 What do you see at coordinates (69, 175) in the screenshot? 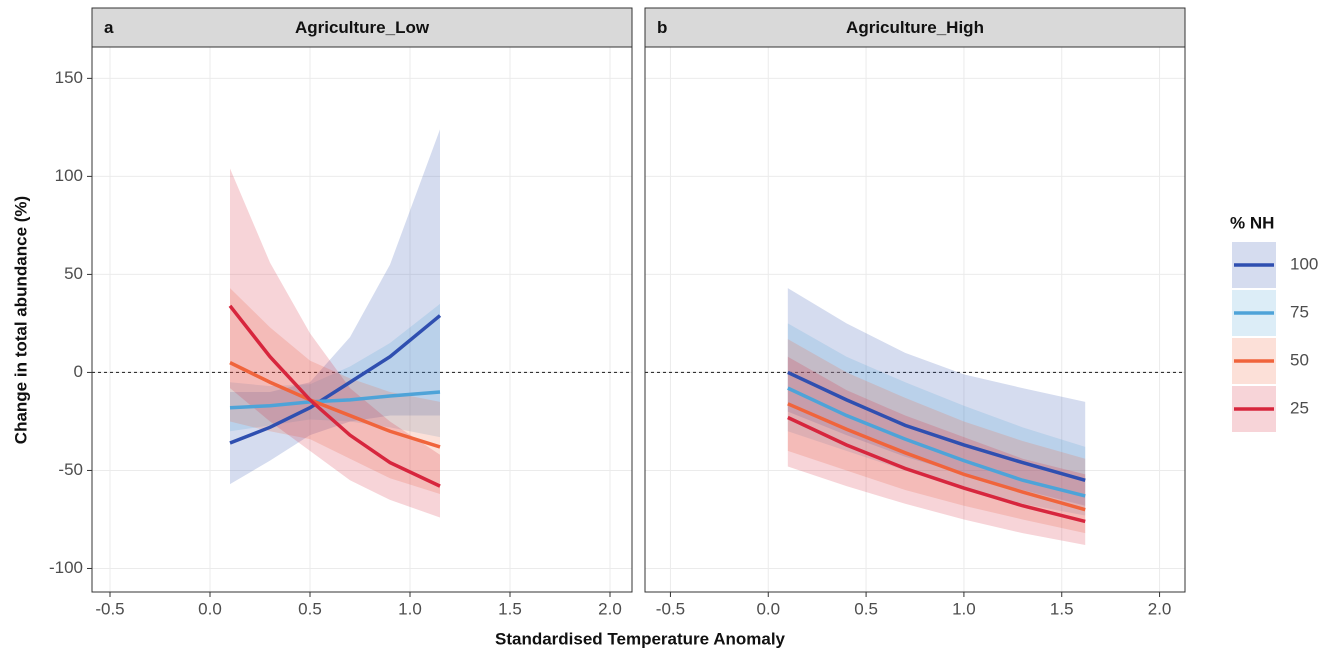
I see `y-tick-label: 100` at bounding box center [69, 175].